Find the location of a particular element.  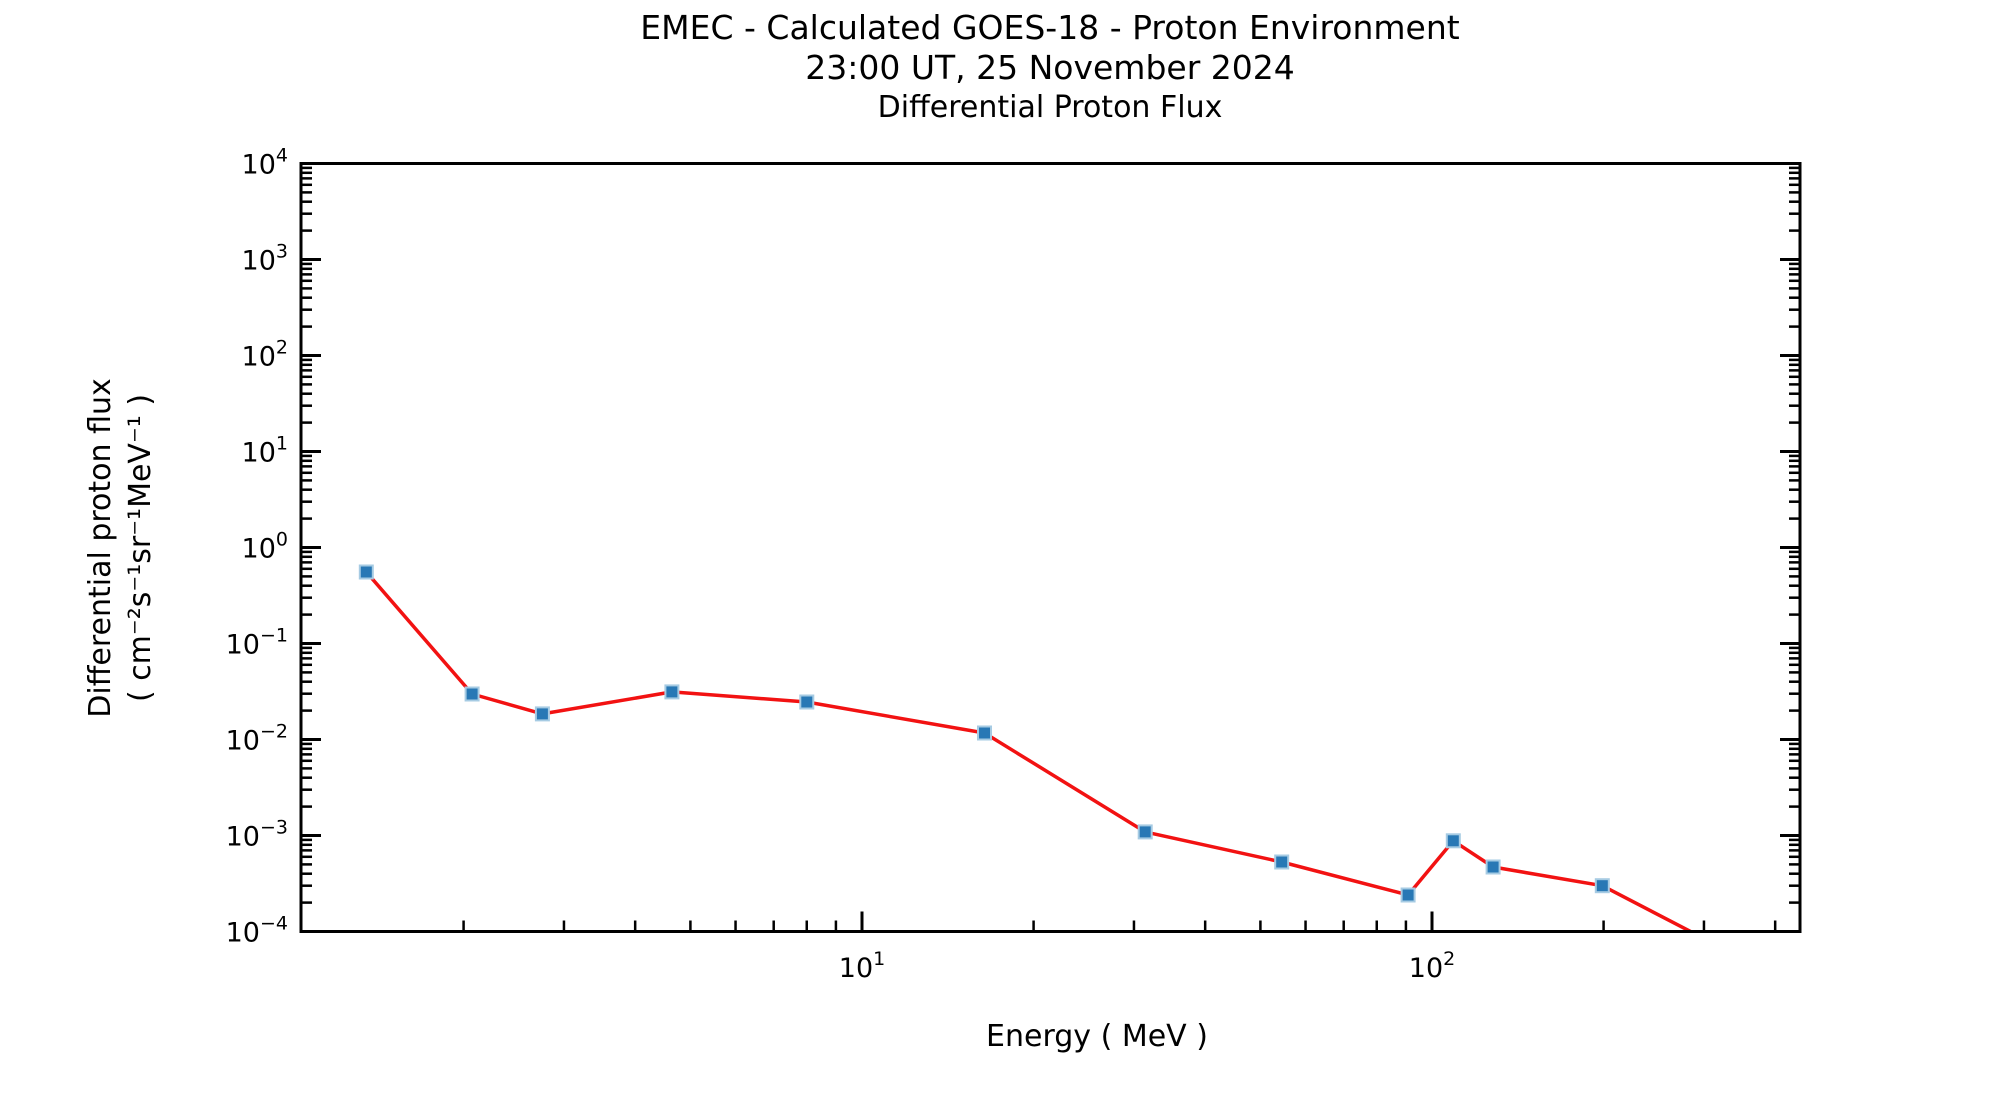

y-tick-label: 10⁰ is located at coordinates (265, 547).